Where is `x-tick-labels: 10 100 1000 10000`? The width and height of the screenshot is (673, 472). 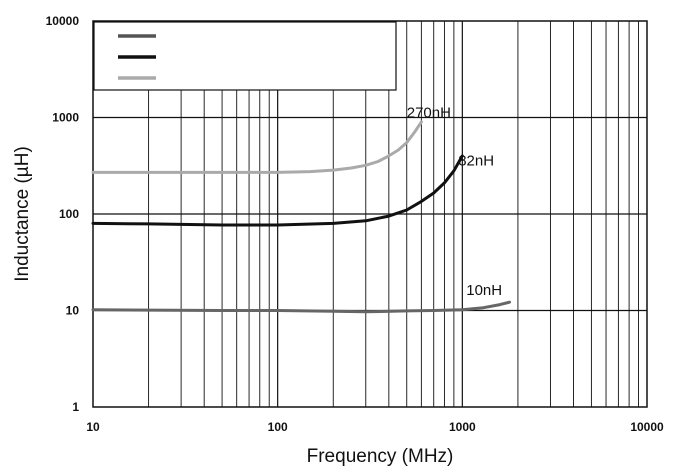
x-tick-labels: 10 100 1000 10000 is located at coordinates (375, 427).